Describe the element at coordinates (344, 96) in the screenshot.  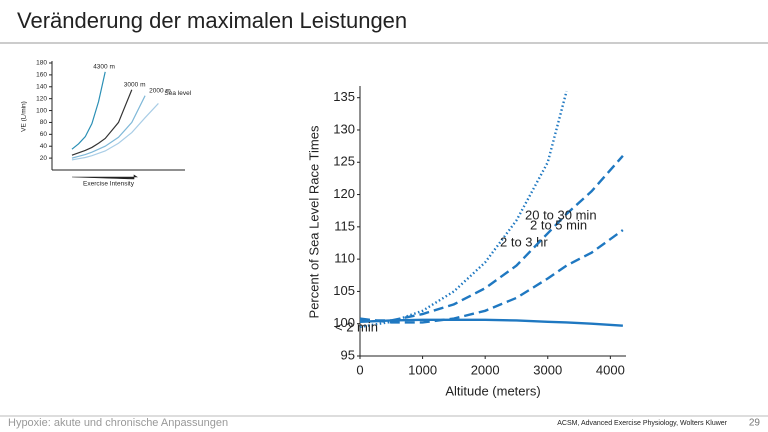
I see `y-tick-label: 135` at that location.